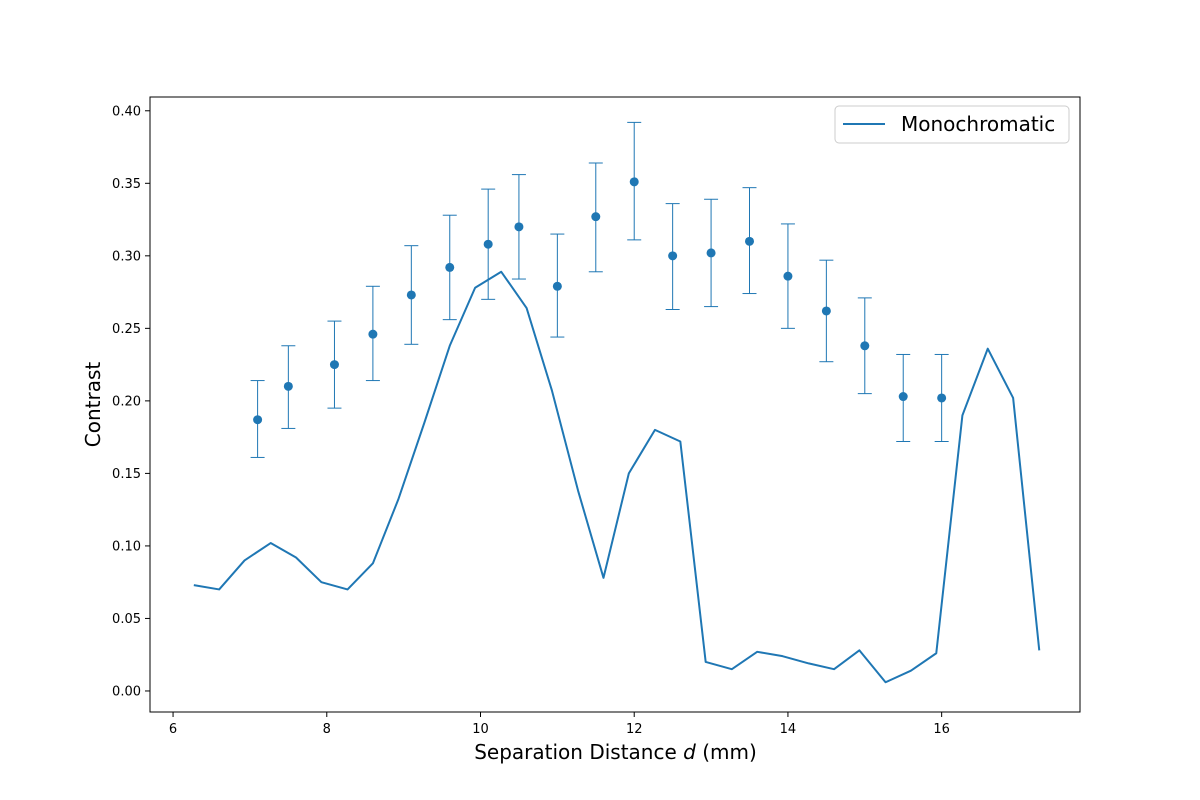  What do you see at coordinates (126, 184) in the screenshot?
I see `y-tick-label: 0.35` at bounding box center [126, 184].